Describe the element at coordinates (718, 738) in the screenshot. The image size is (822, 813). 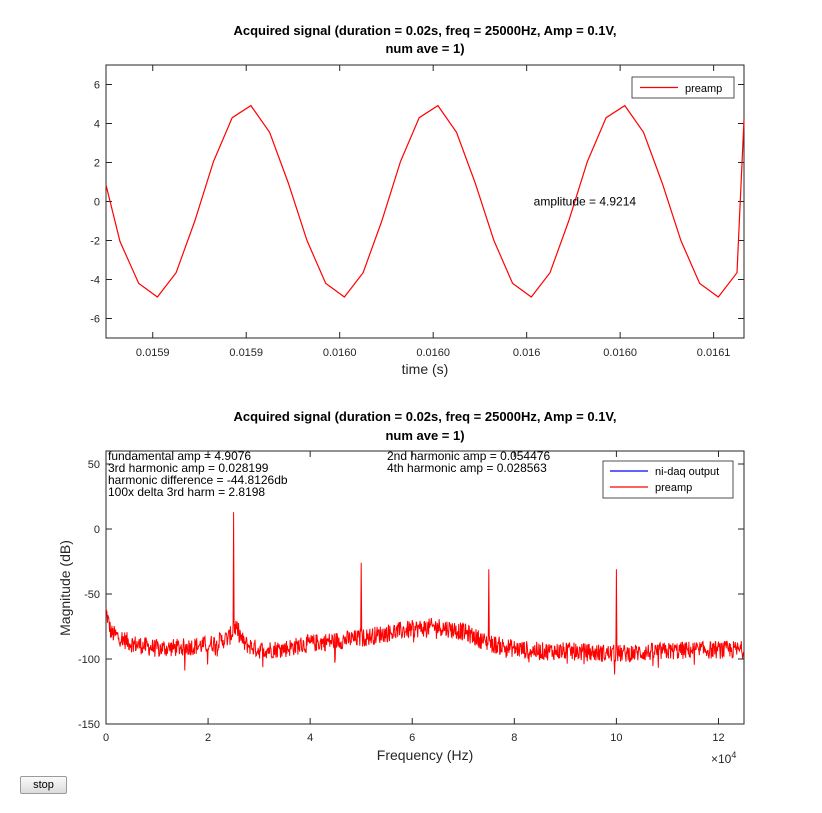
I see `x-tick-label: 12` at that location.